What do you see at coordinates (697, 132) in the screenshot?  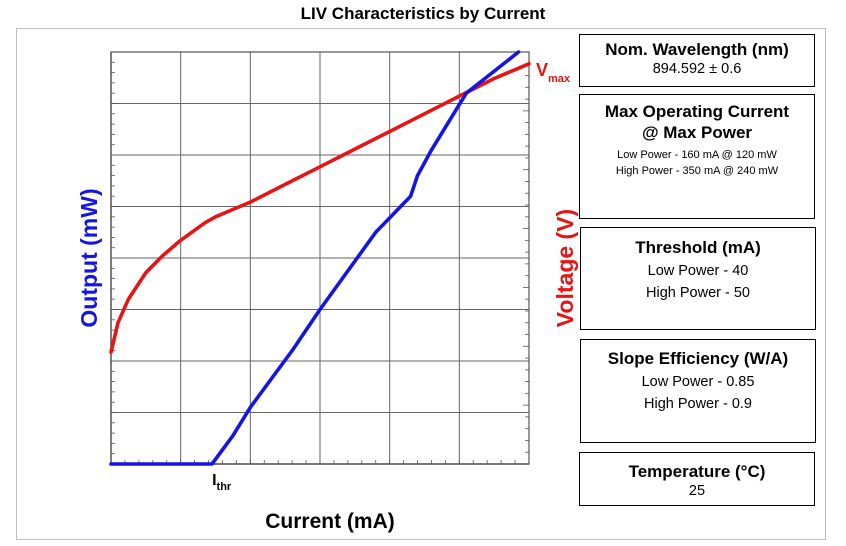 I see `max-operating-title-2: @ Max Power` at bounding box center [697, 132].